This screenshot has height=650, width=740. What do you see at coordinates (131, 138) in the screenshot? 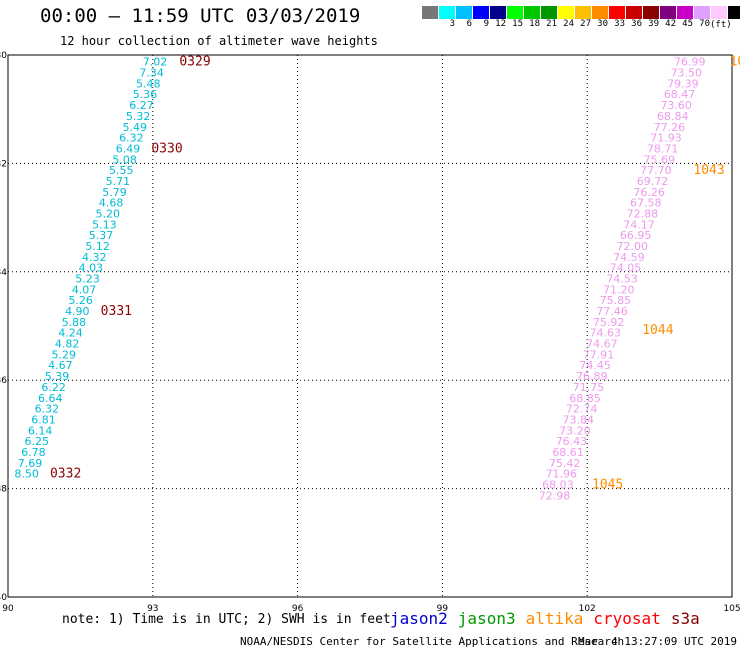
I see `wave-height-value: 6.32` at bounding box center [131, 138].